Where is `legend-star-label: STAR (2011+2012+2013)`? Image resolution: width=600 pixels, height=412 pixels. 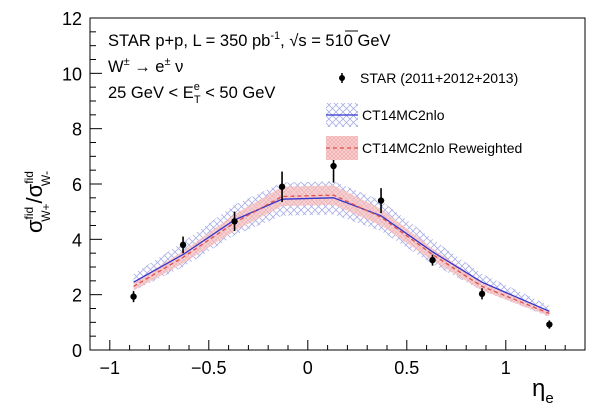
legend-star-label: STAR (2011+2012+2013) is located at coordinates (439, 78).